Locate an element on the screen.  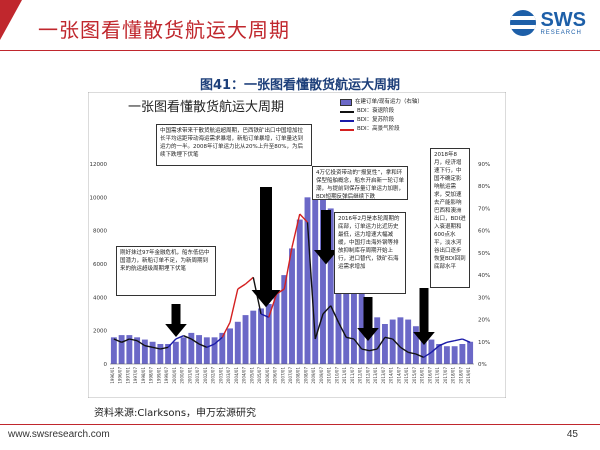
x-axis-tick: 2001/07 is located at coordinates (197, 375).